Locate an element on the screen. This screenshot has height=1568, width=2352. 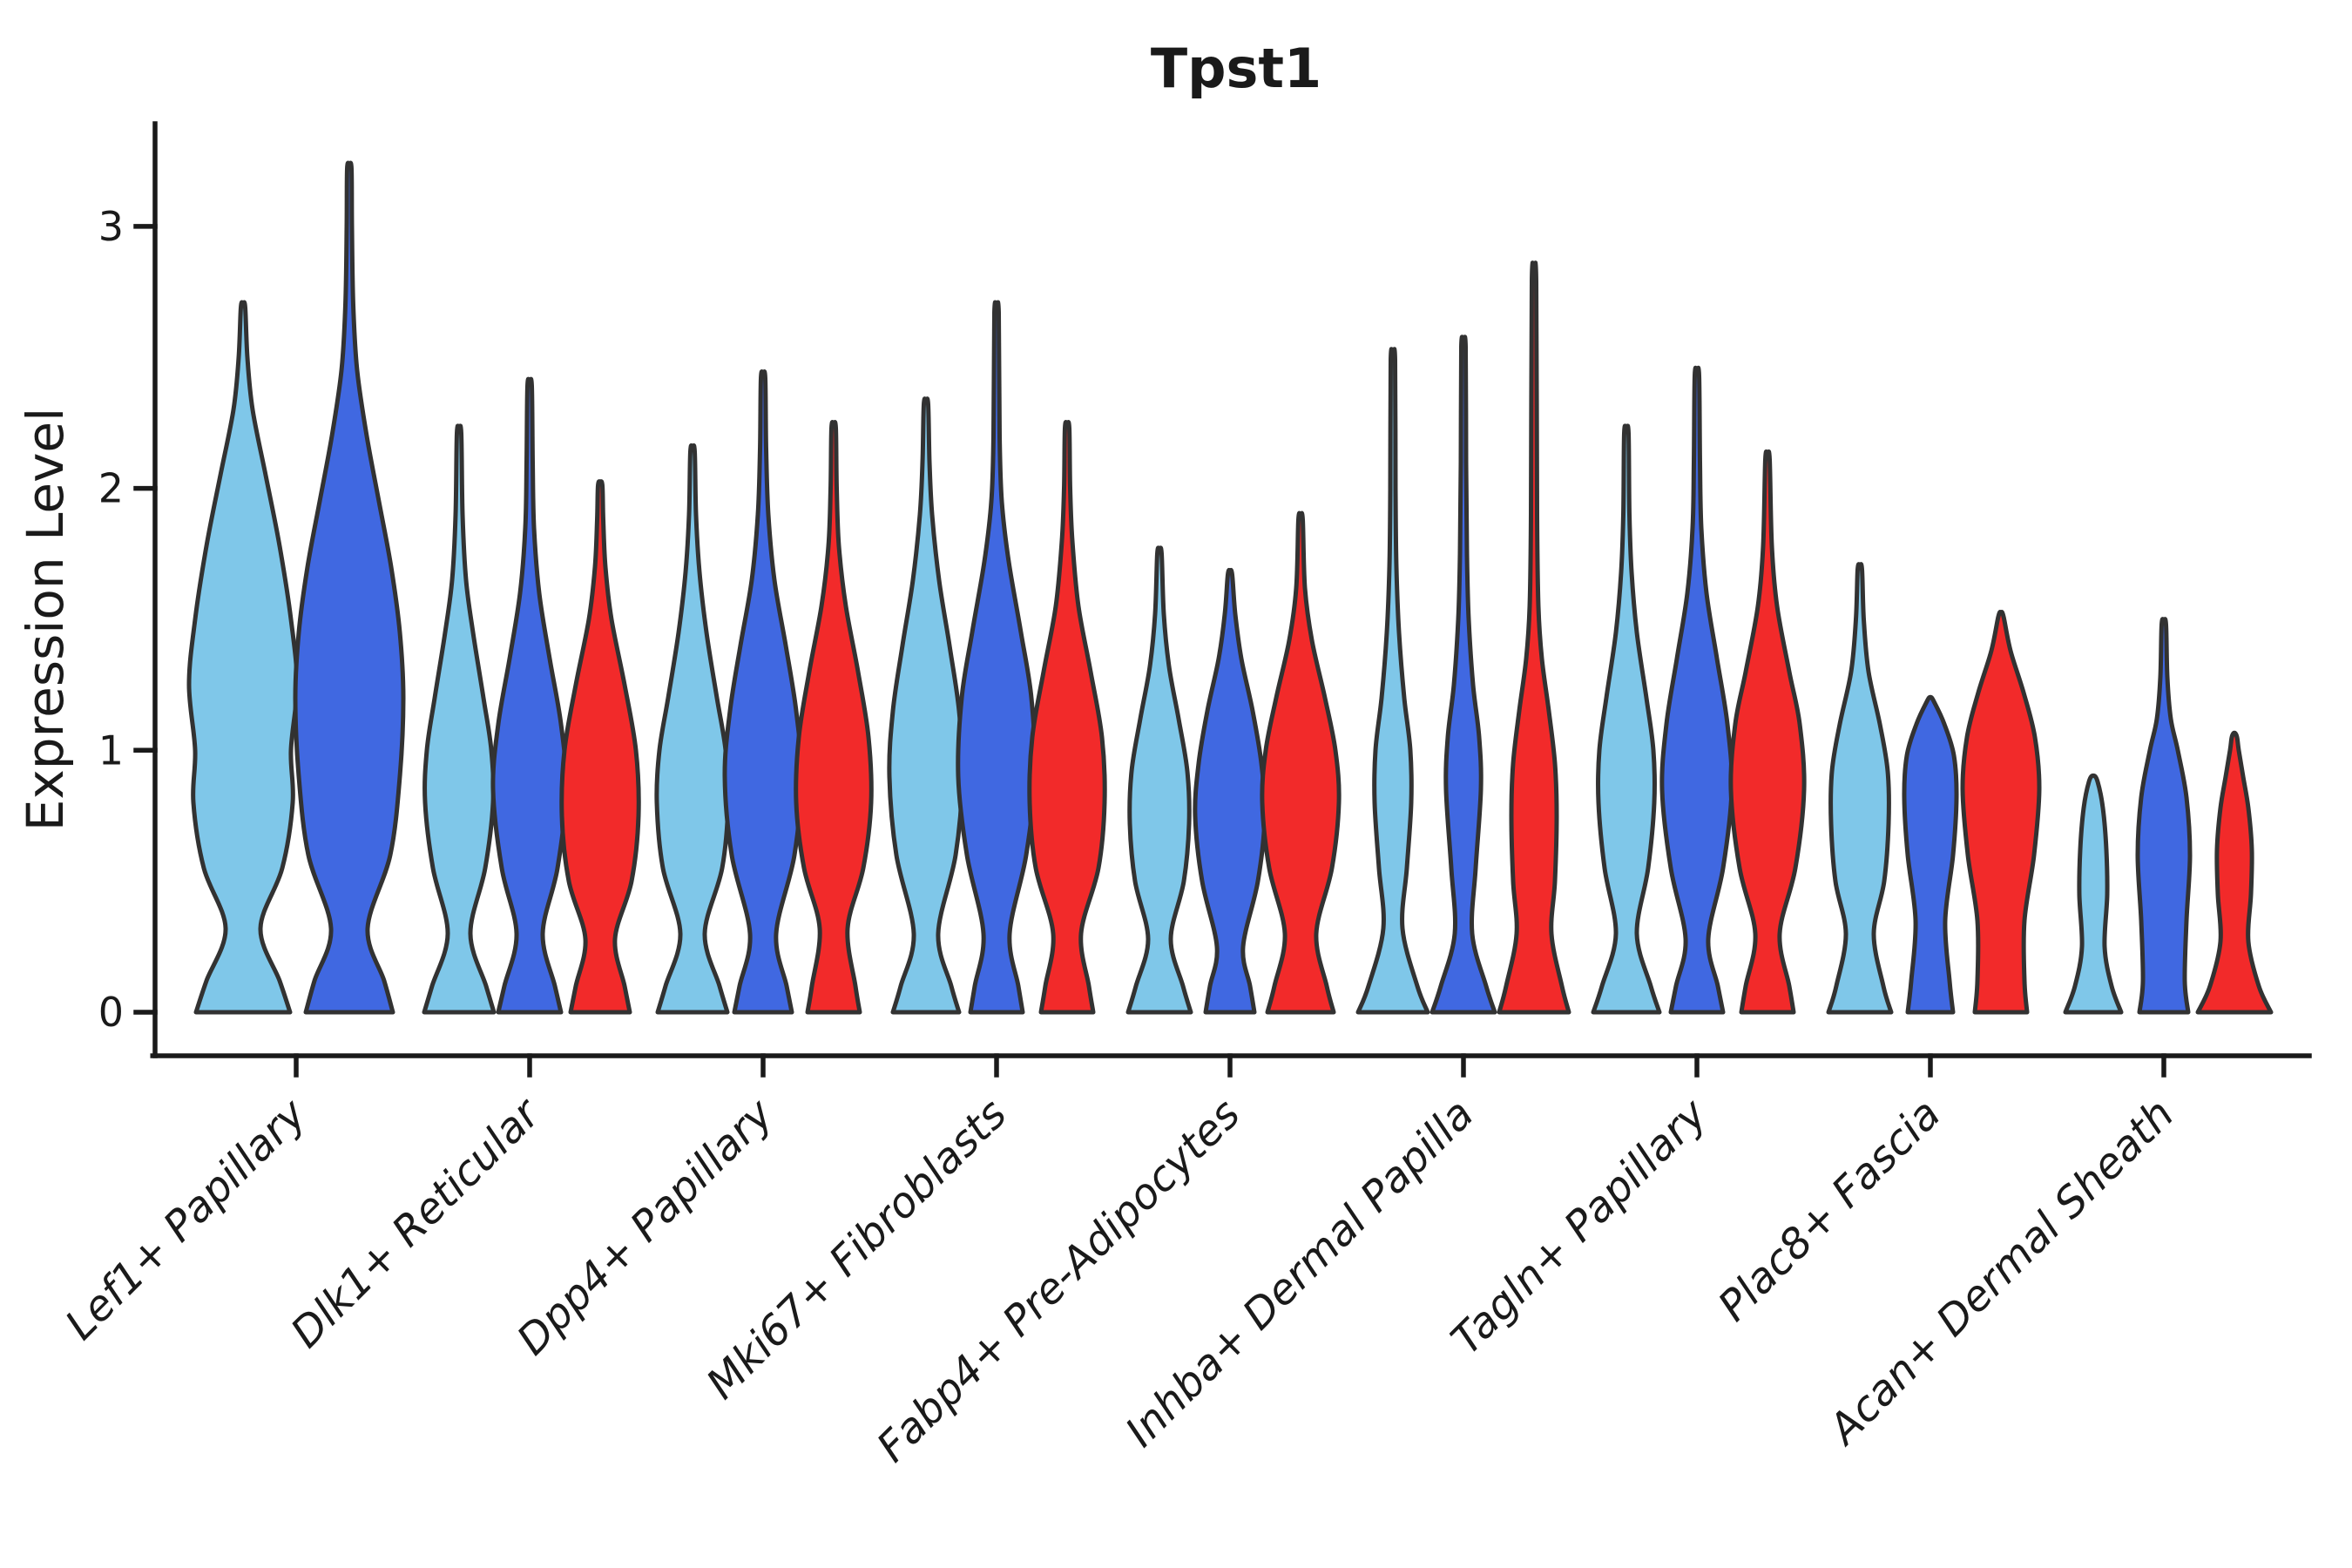
violin-inhba-dermal-papilla-red is located at coordinates (1534, 638).